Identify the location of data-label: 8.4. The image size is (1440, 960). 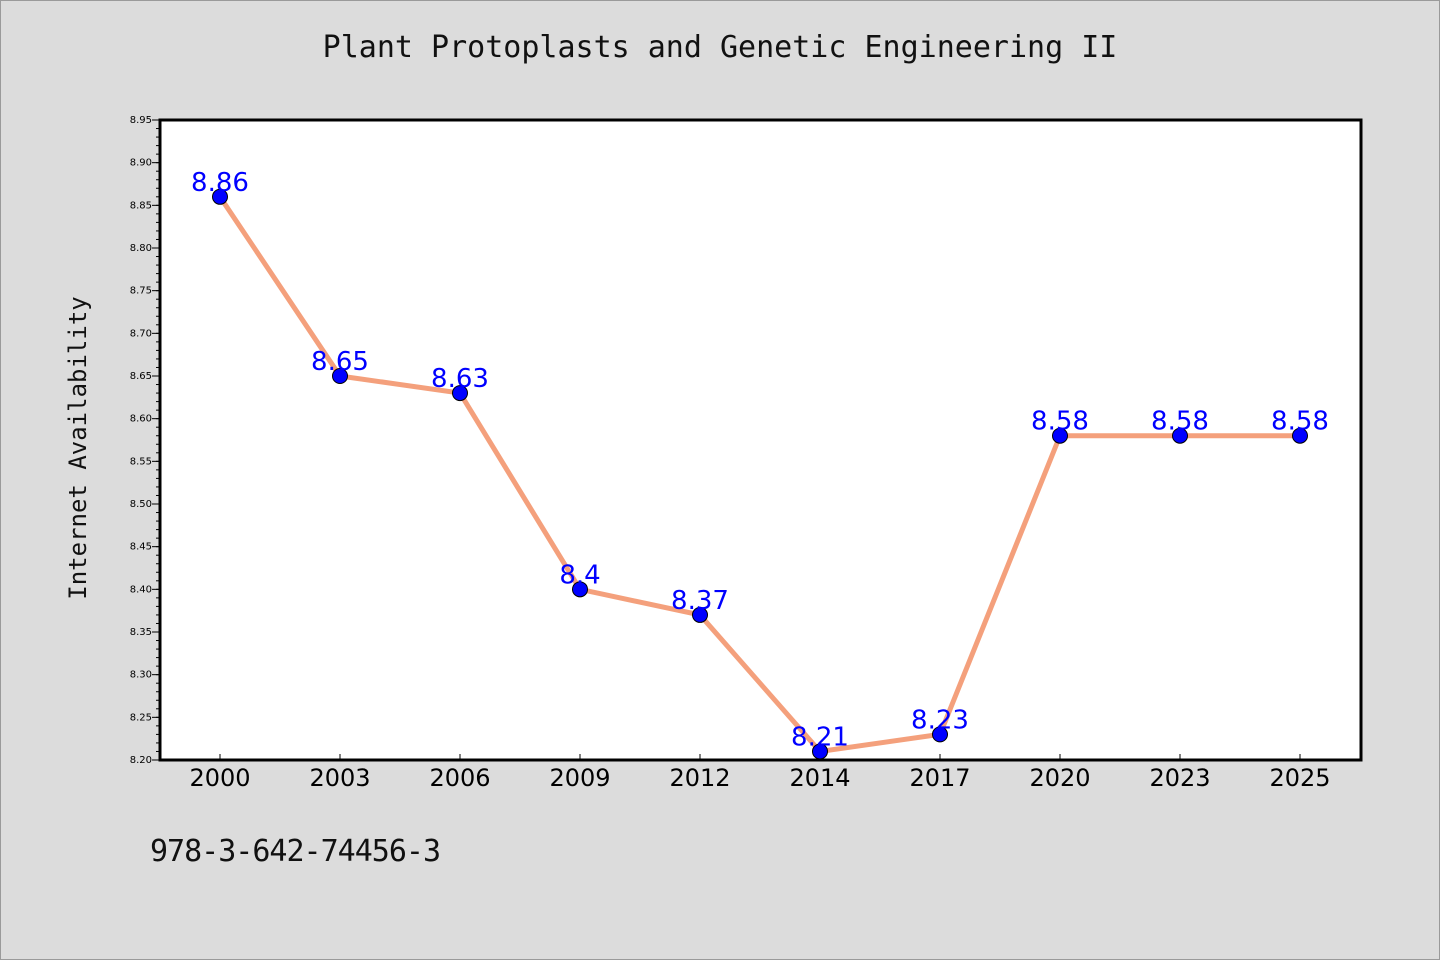
(579, 575).